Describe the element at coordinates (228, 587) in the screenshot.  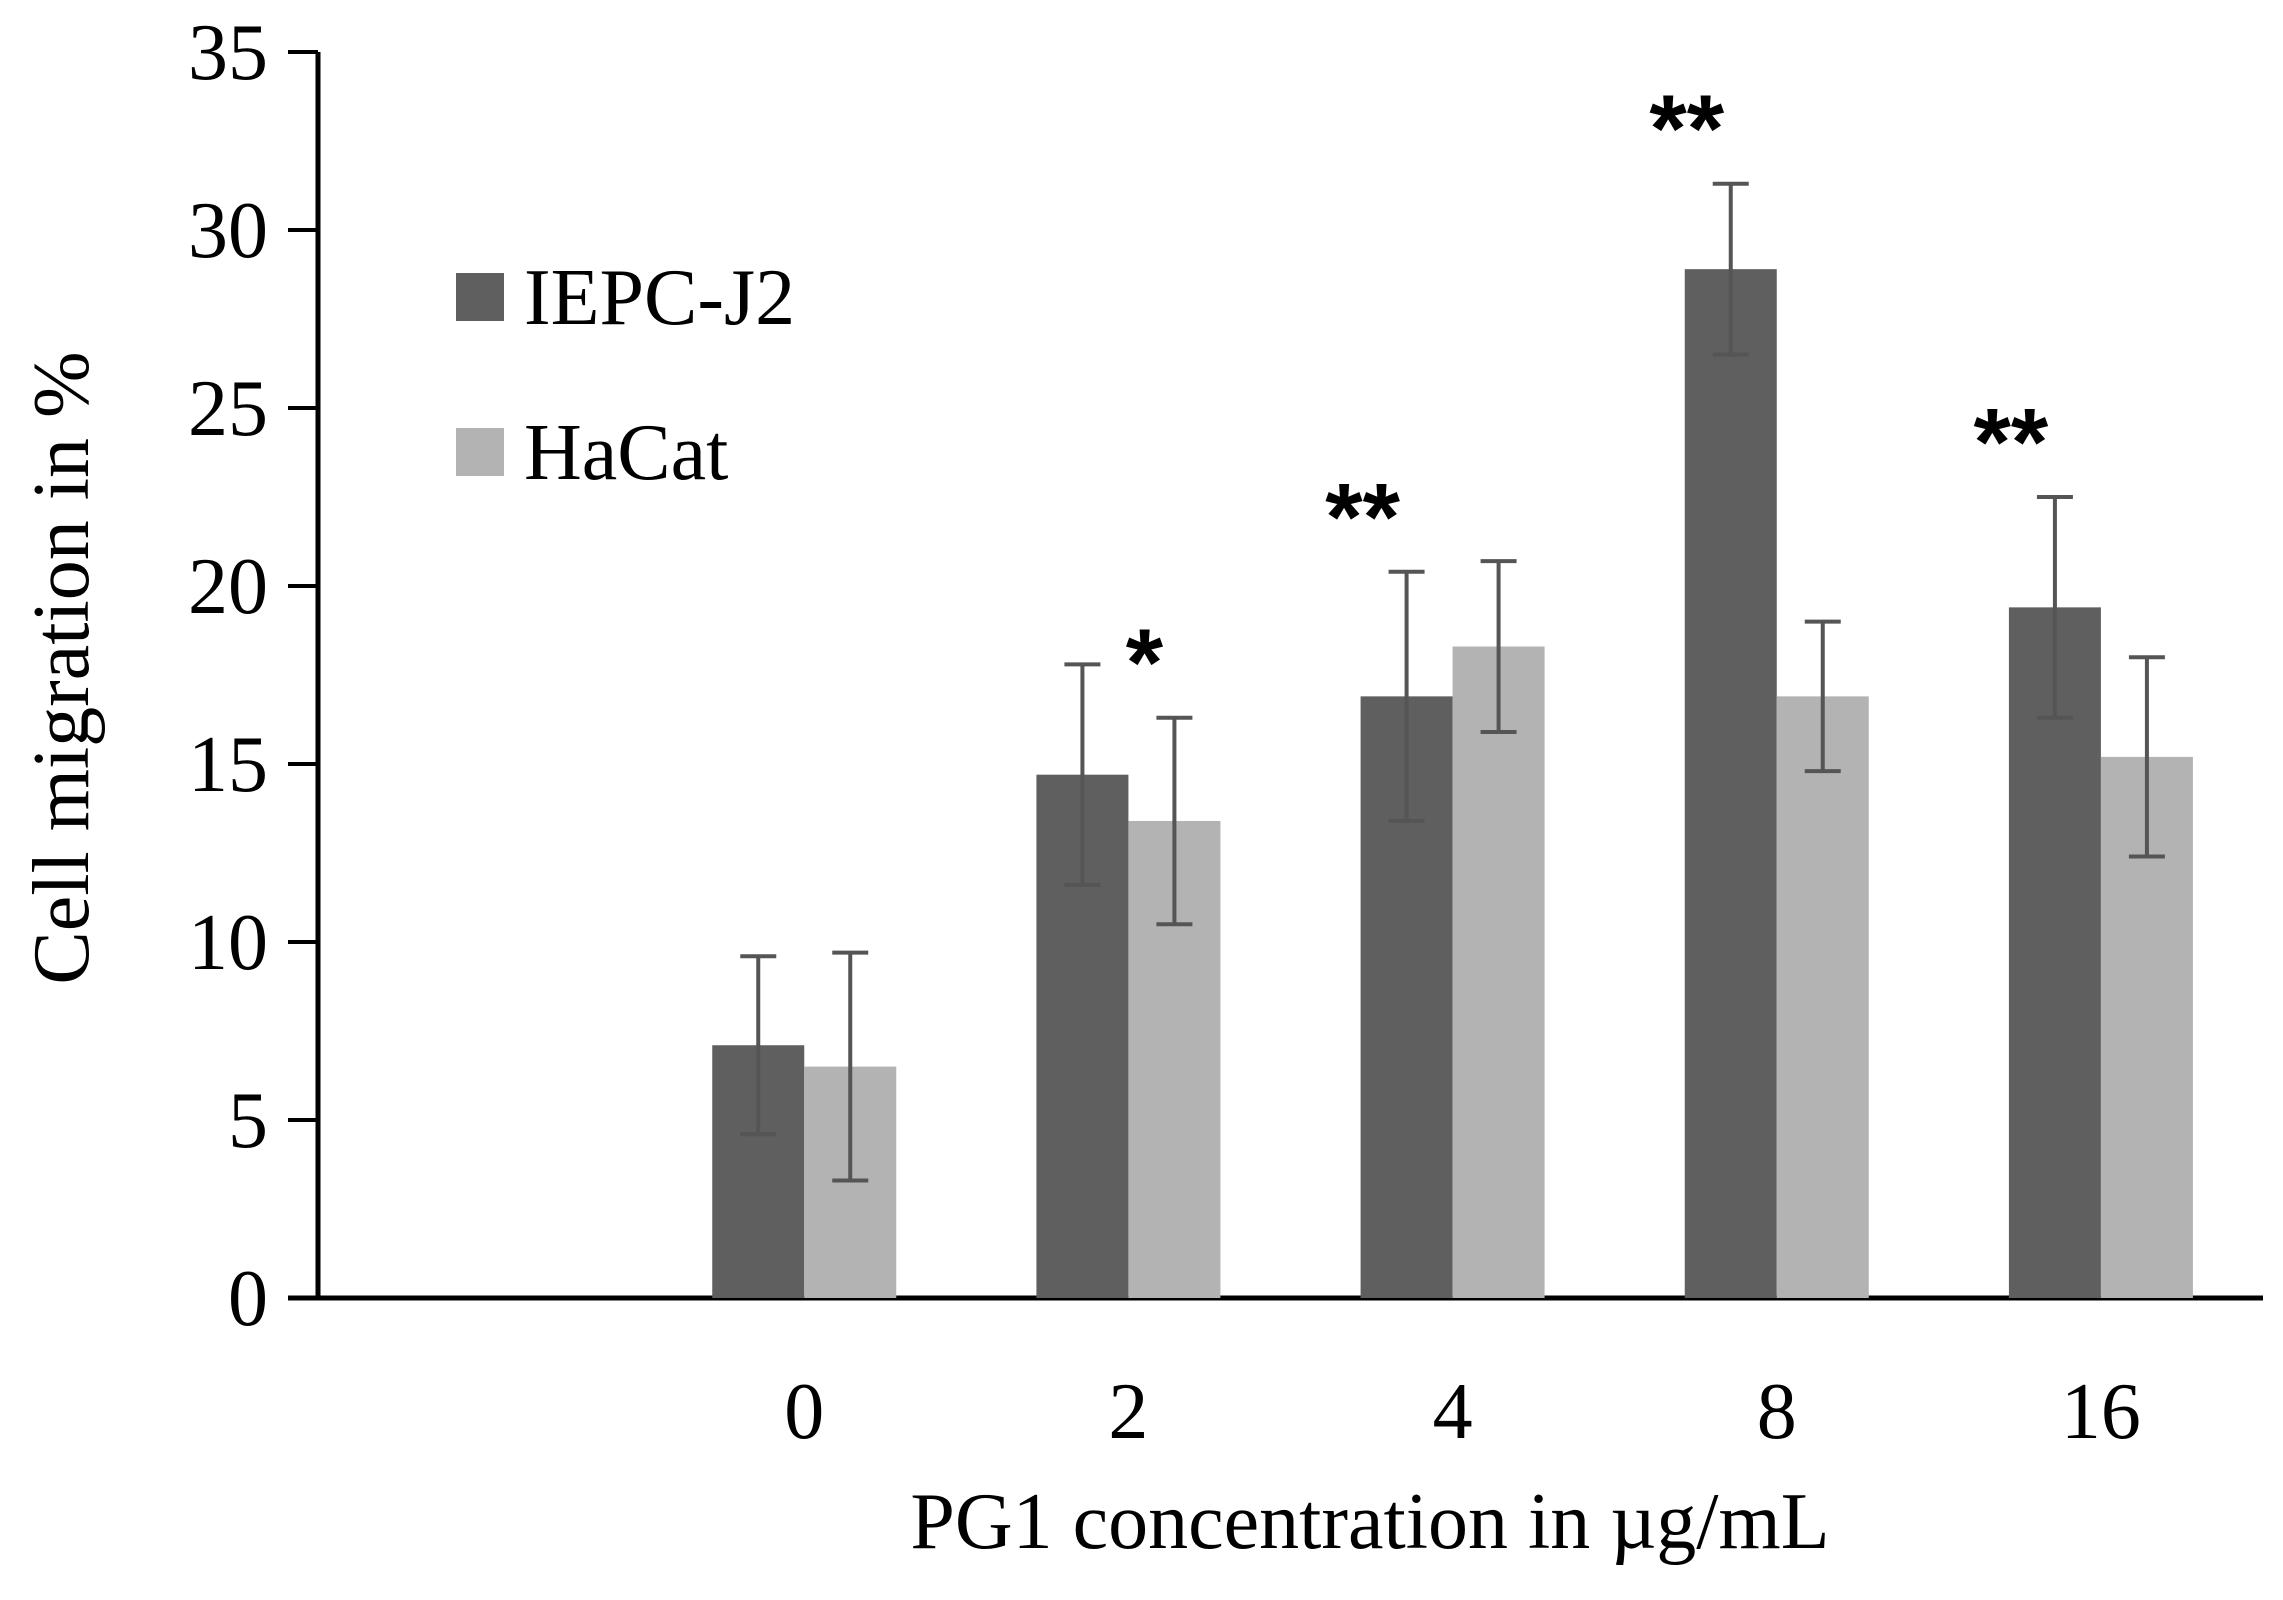
I see `y-tick-label: 20` at that location.